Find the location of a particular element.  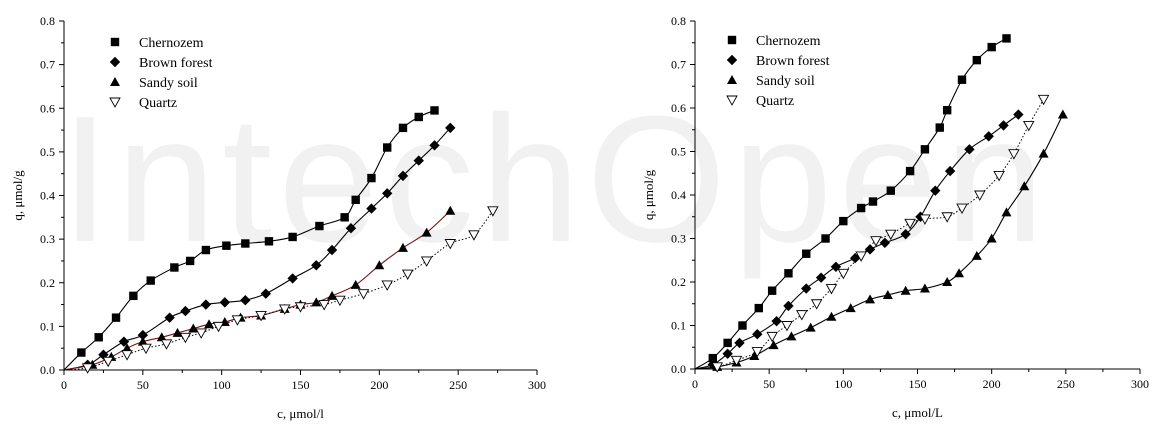

y-tick-label: 0.1 is located at coordinates (47, 326).